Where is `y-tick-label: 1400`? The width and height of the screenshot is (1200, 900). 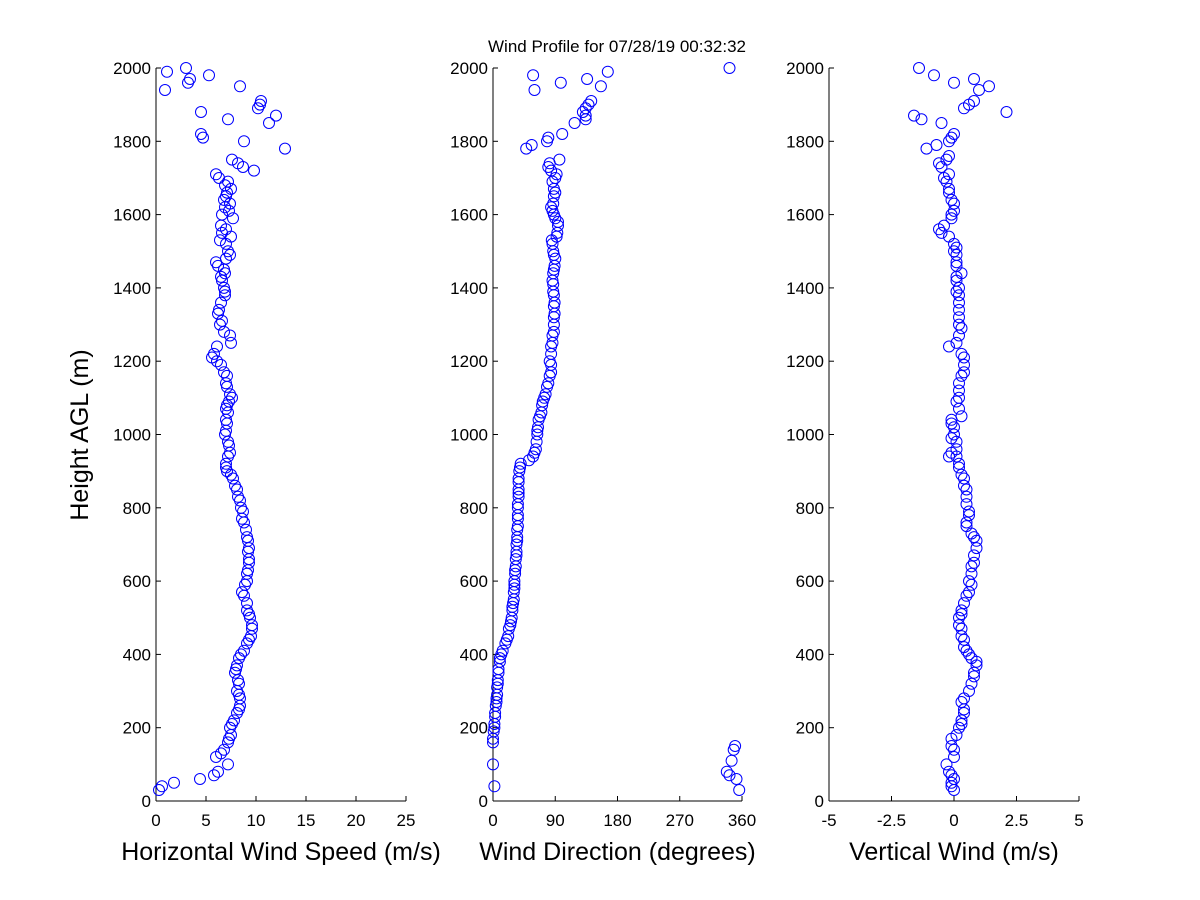 y-tick-label: 1400 is located at coordinates (805, 288).